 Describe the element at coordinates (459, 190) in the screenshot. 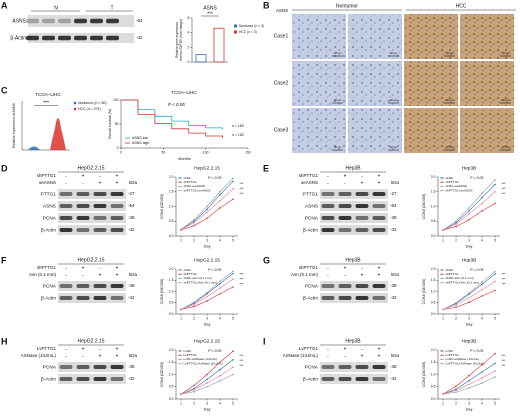

I see `legend-label: shPTTG1+oeASNS` at that location.